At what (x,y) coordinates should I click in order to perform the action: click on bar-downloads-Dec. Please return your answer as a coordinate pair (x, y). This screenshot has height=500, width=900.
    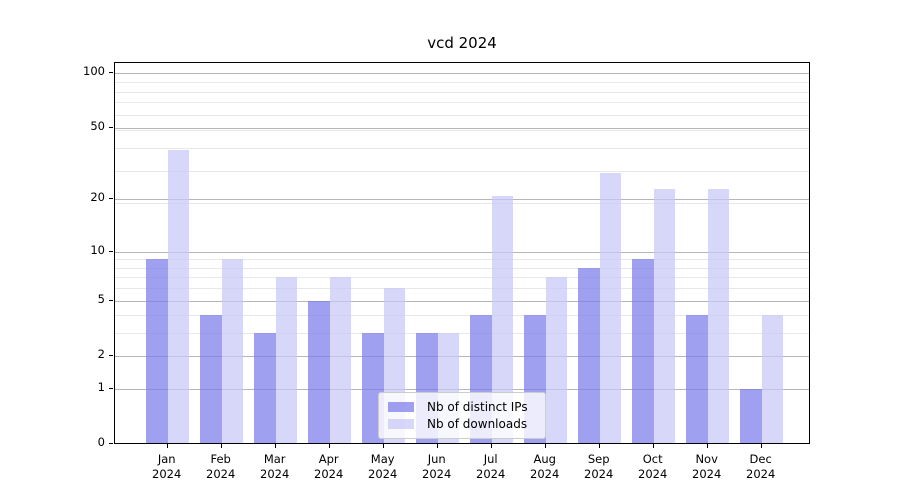
    Looking at the image, I should click on (772, 379).